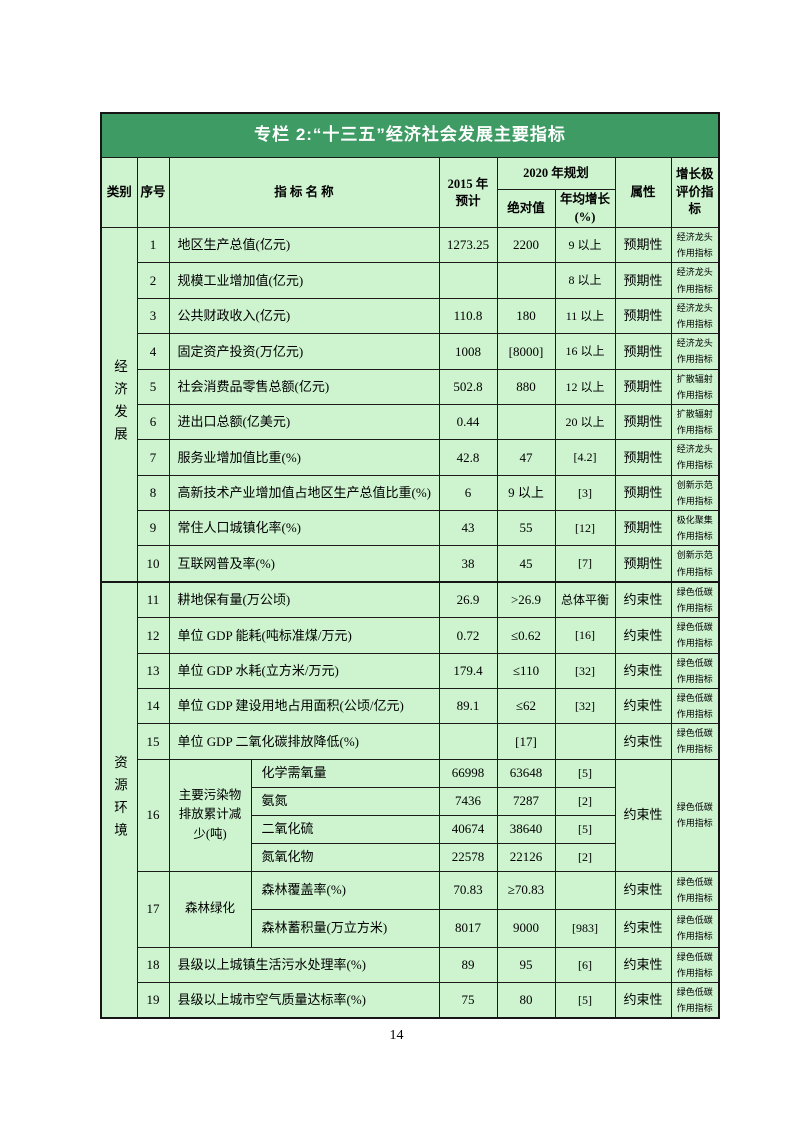 Image resolution: width=793 pixels, height=1122 pixels. I want to click on col-header-growth: 年均增长(%), so click(585, 208).